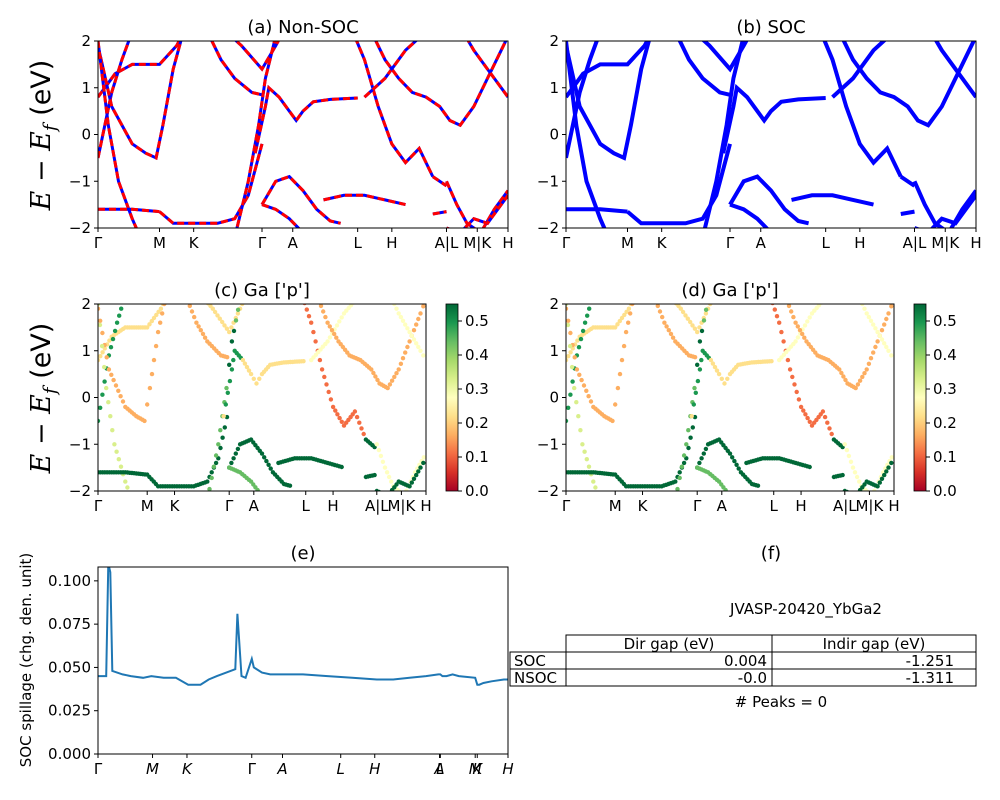  I want to click on panel-c-frame, so click(262, 397).